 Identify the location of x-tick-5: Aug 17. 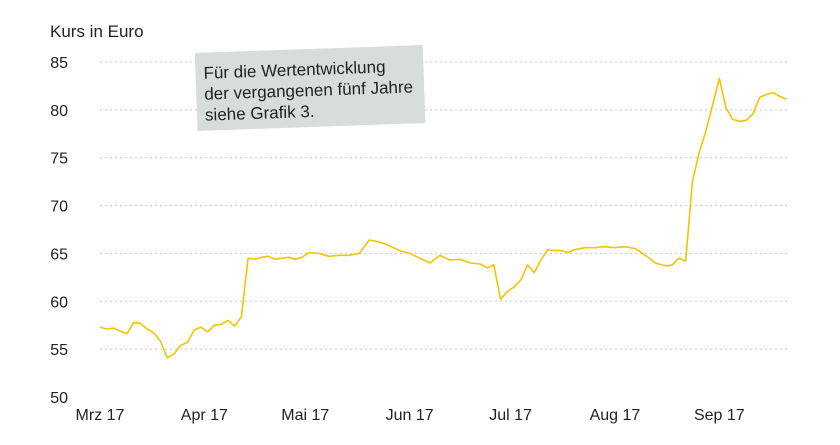
(615, 415).